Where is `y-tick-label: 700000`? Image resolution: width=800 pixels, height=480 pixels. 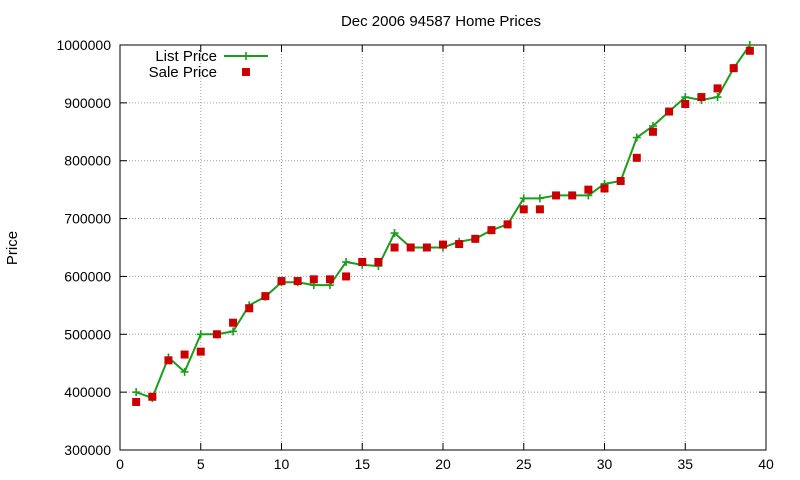 y-tick-label: 700000 is located at coordinates (87, 219).